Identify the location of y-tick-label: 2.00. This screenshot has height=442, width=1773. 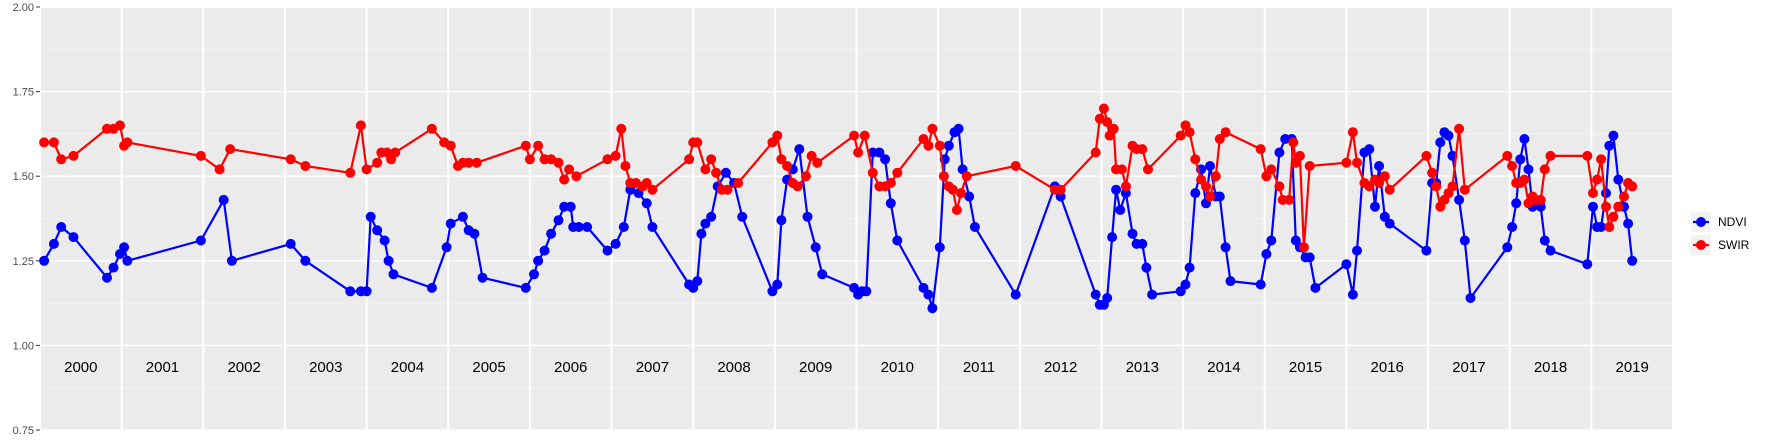
(23, 8).